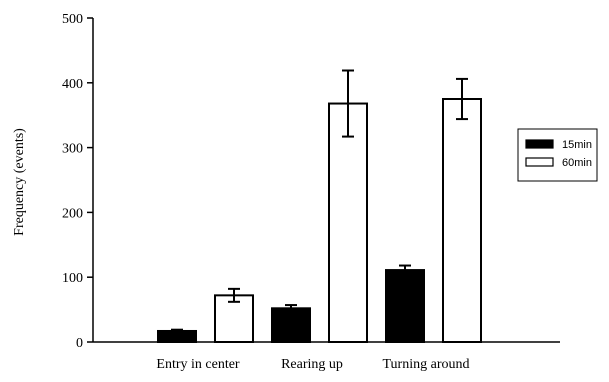 This screenshot has width=609, height=382. Describe the element at coordinates (198, 364) in the screenshot. I see `x-tick-label-0: Entry in center` at that location.